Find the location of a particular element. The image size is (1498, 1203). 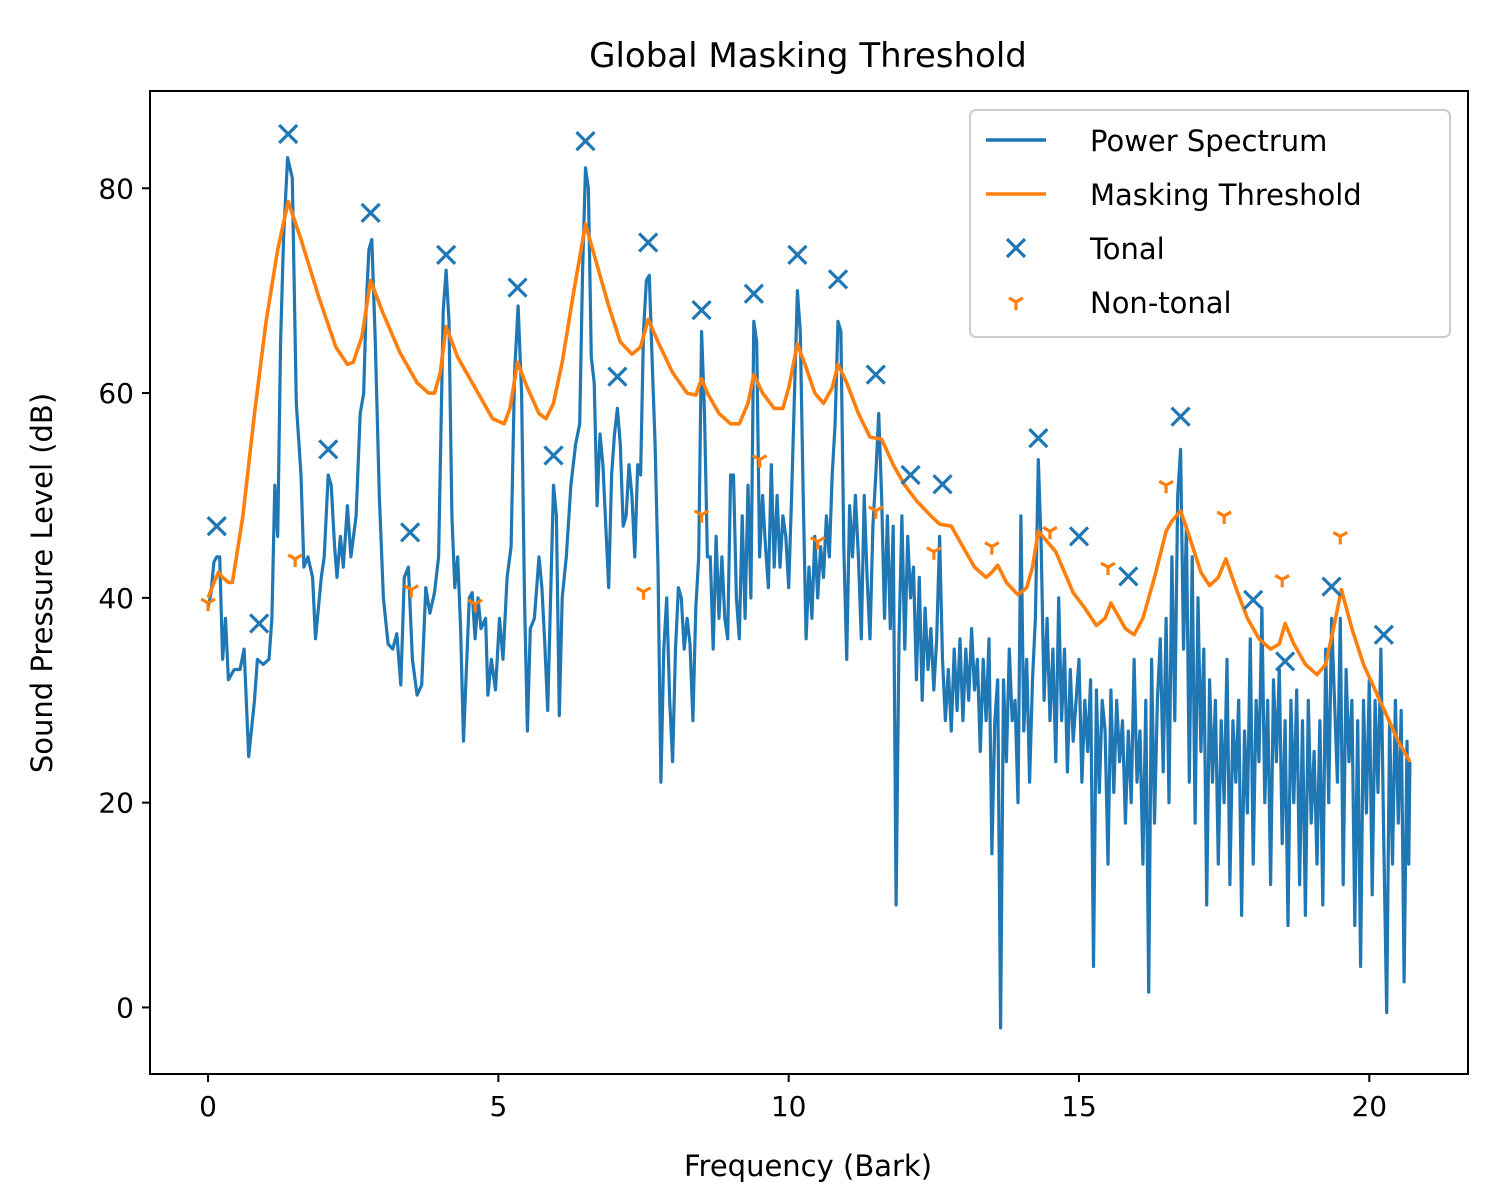

legend-frame is located at coordinates (1210, 223).